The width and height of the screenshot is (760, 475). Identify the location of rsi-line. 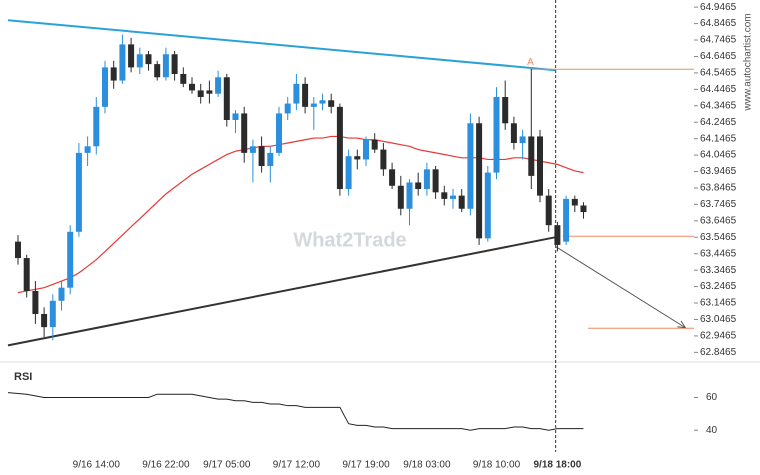
(295, 411).